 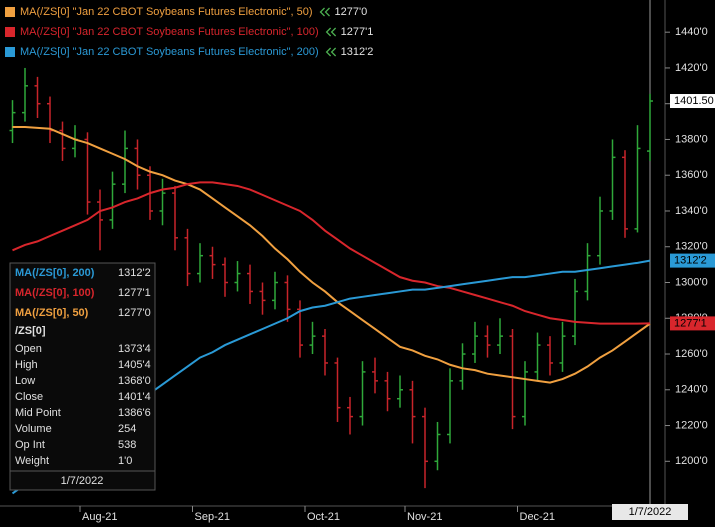 What do you see at coordinates (134, 365) in the screenshot?
I see `readout-value: 1405'4` at bounding box center [134, 365].